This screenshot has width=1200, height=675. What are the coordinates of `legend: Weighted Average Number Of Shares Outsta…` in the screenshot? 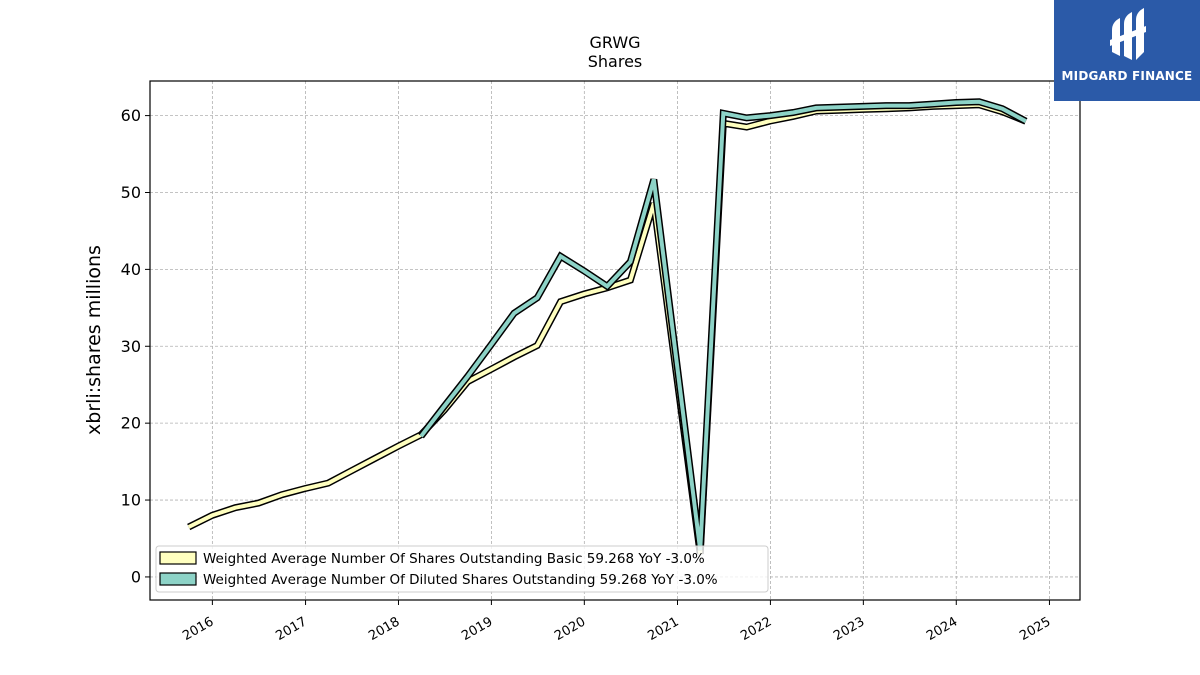 It's located at (462, 569).